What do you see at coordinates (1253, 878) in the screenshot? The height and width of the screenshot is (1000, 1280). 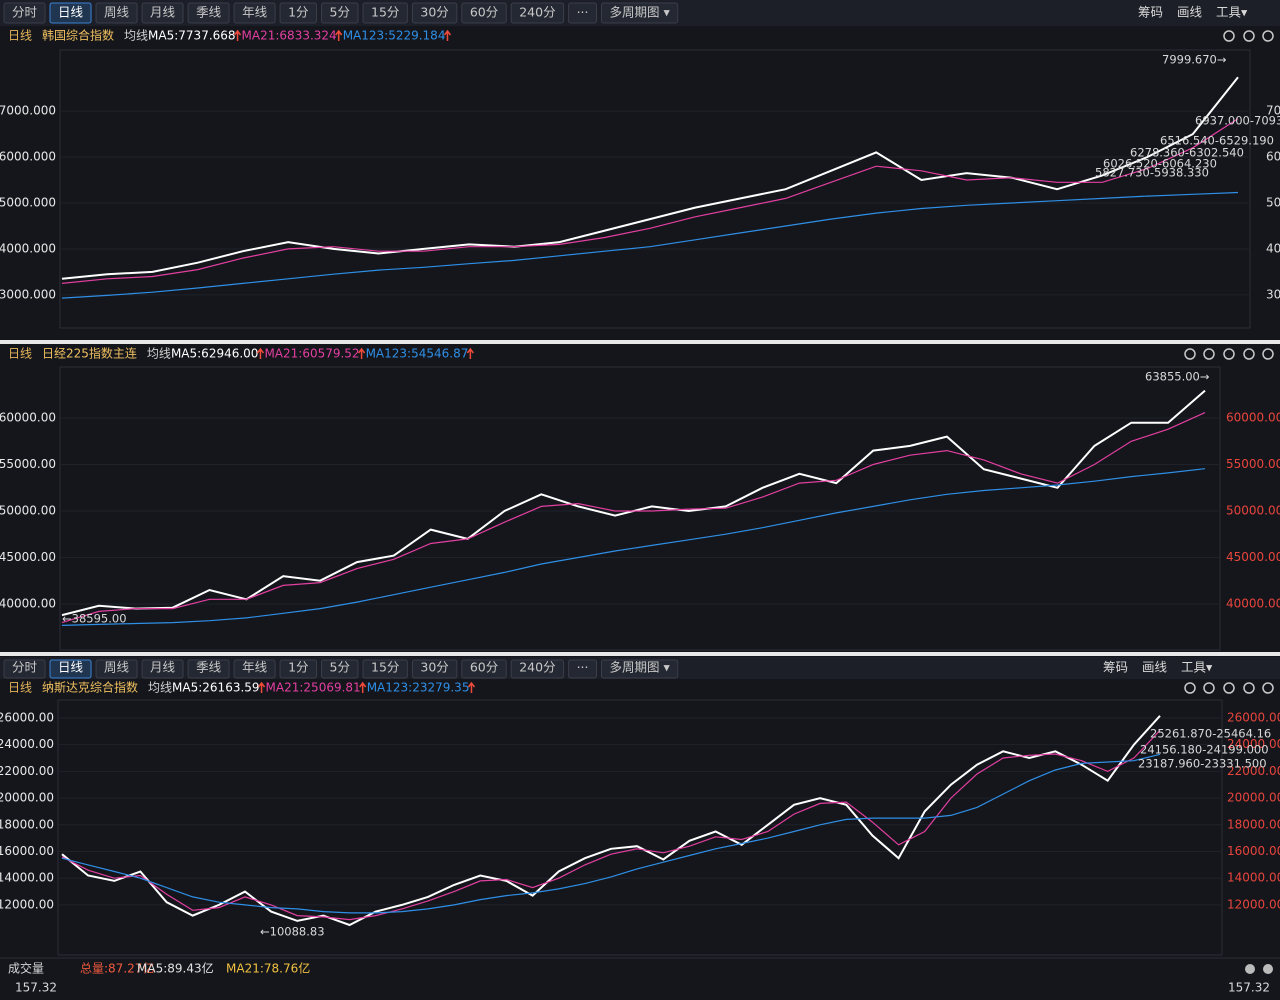 I see `y-tick-label-right: 14000.00` at bounding box center [1253, 878].